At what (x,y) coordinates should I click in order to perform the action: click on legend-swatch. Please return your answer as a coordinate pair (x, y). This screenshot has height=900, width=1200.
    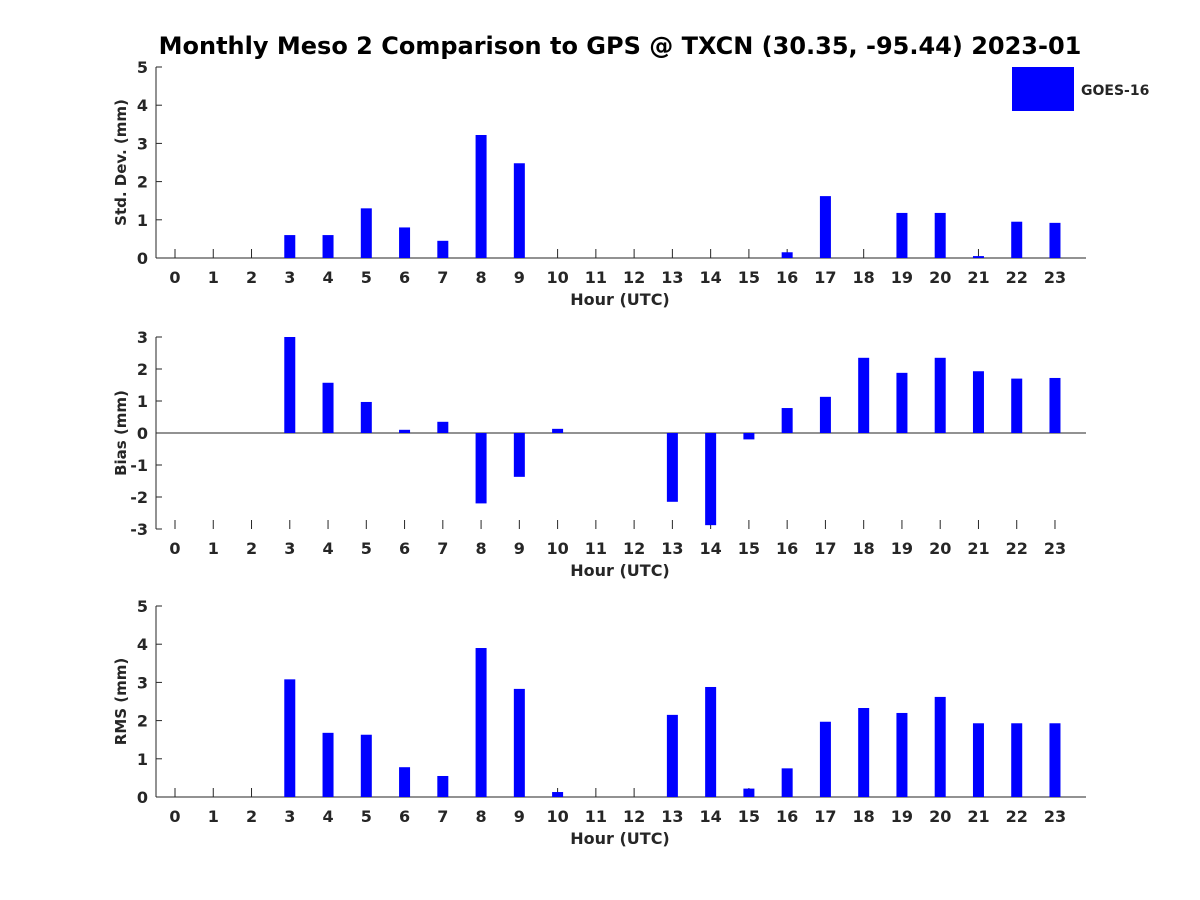
    Looking at the image, I should click on (1043, 89).